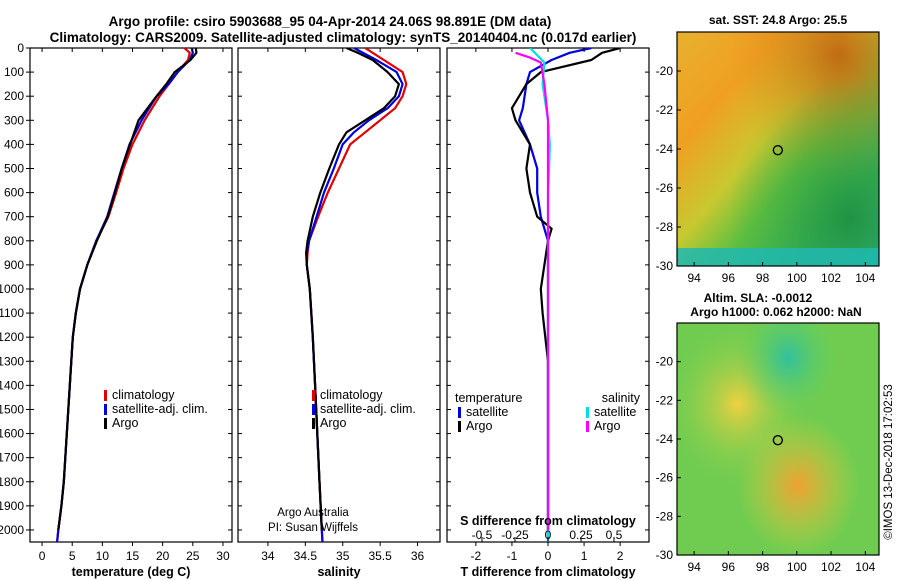  I want to click on temperature-x-tick-label: 20, so click(163, 556).